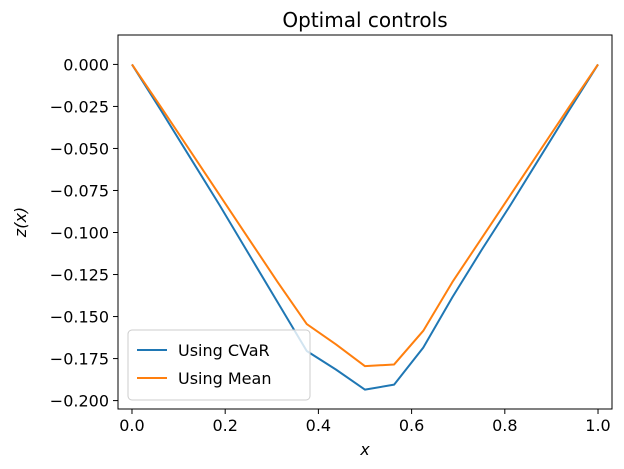 This screenshot has height=469, width=624. What do you see at coordinates (79, 275) in the screenshot?
I see `y-tick-label: −0.125` at bounding box center [79, 275].